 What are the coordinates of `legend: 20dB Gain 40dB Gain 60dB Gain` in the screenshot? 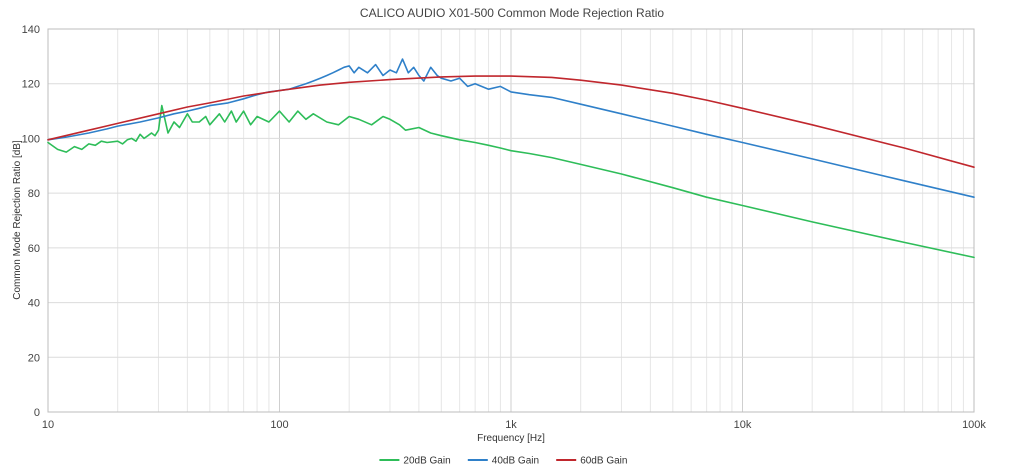 It's located at (503, 461).